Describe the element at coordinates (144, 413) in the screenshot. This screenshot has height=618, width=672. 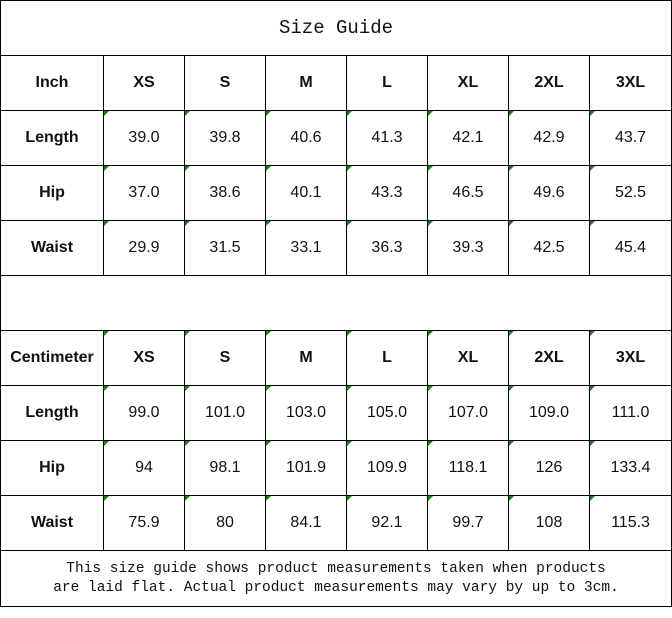
I see `measurement-value: 99.0` at that location.